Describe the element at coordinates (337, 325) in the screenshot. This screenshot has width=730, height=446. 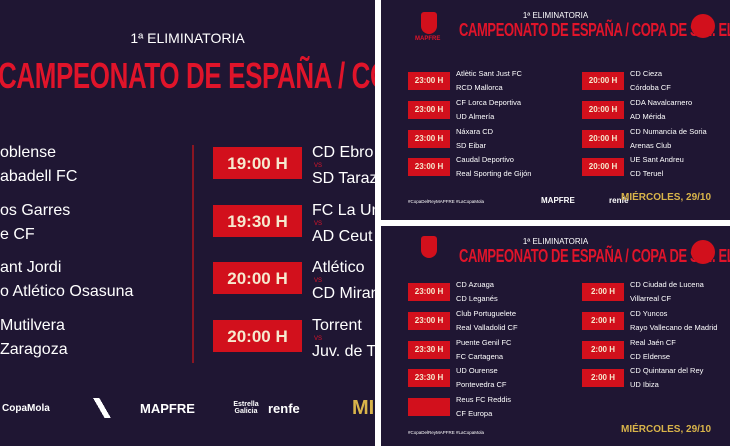
I see `team-name: Torrent` at that location.